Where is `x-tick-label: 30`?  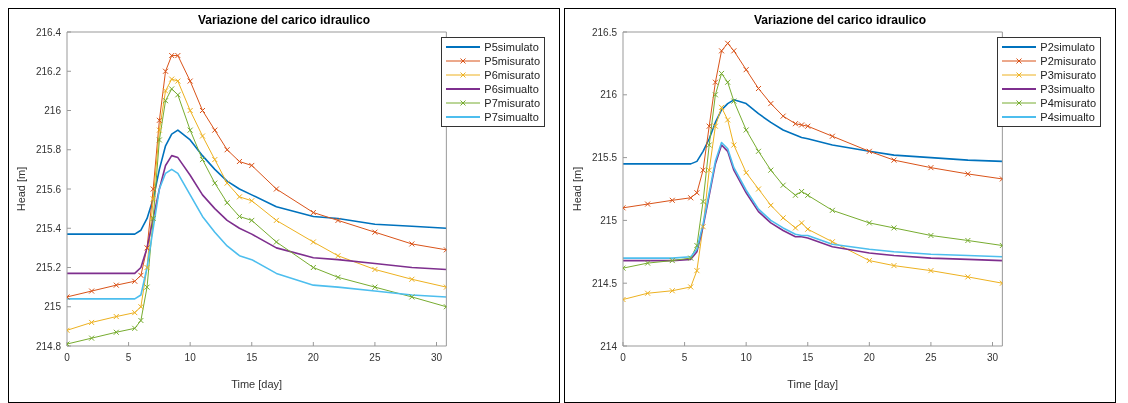
x-tick-label: 30 is located at coordinates (436, 358).